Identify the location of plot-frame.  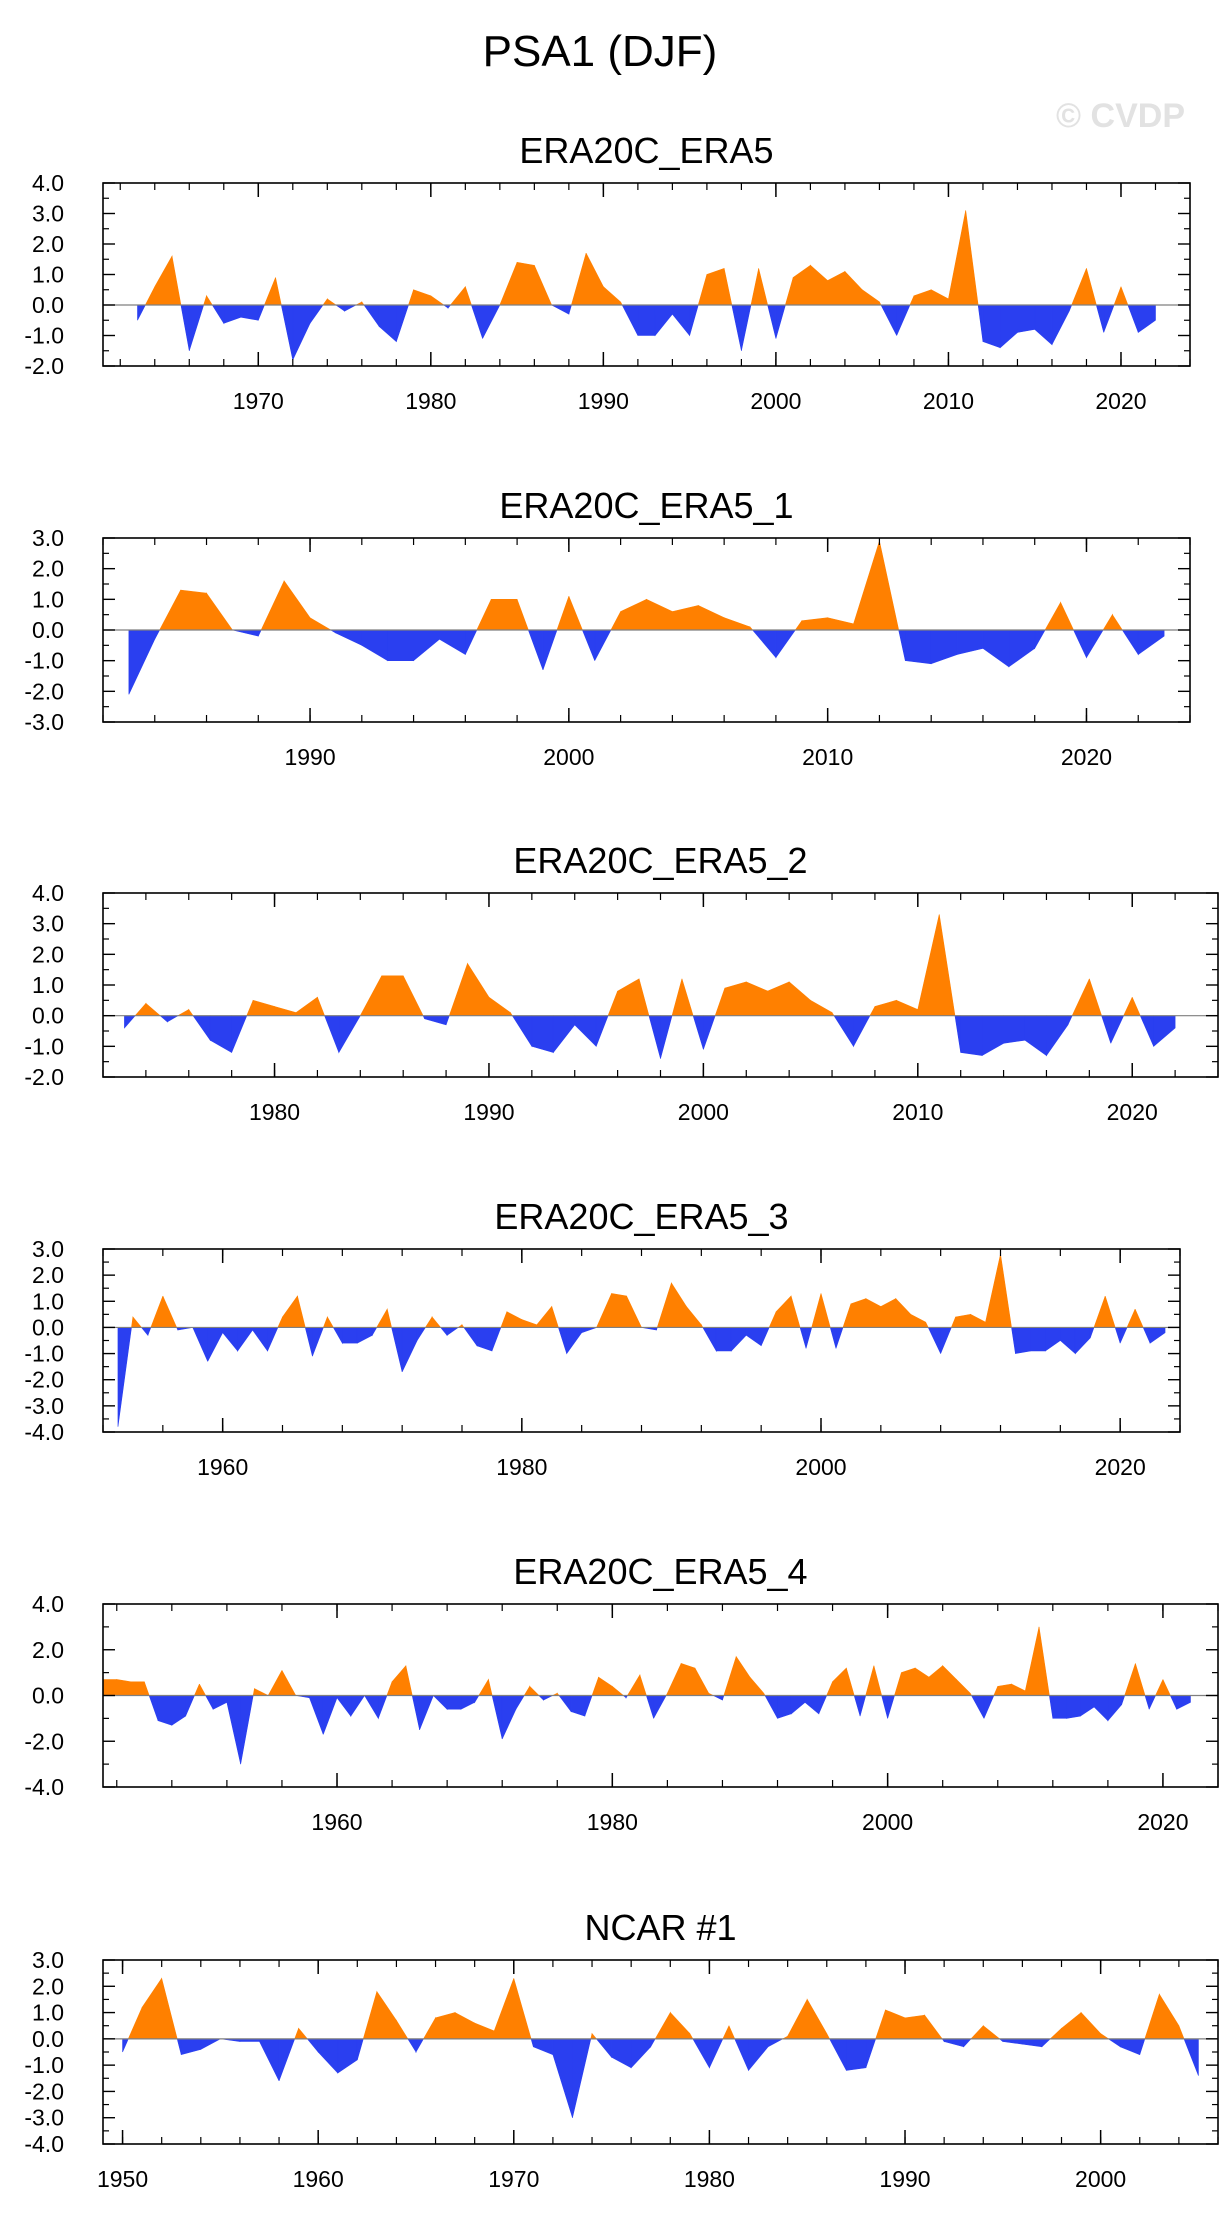
(646, 274).